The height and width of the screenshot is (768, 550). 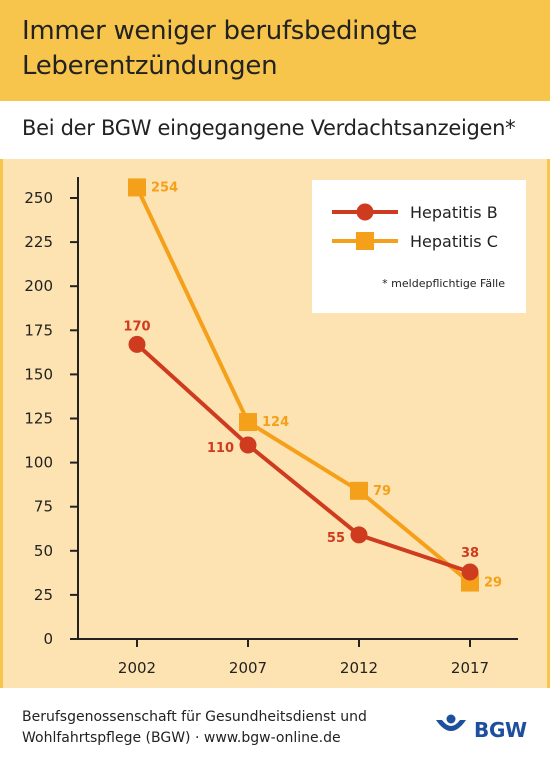 What do you see at coordinates (336, 538) in the screenshot?
I see `data-label-hepatitis-b: 55` at bounding box center [336, 538].